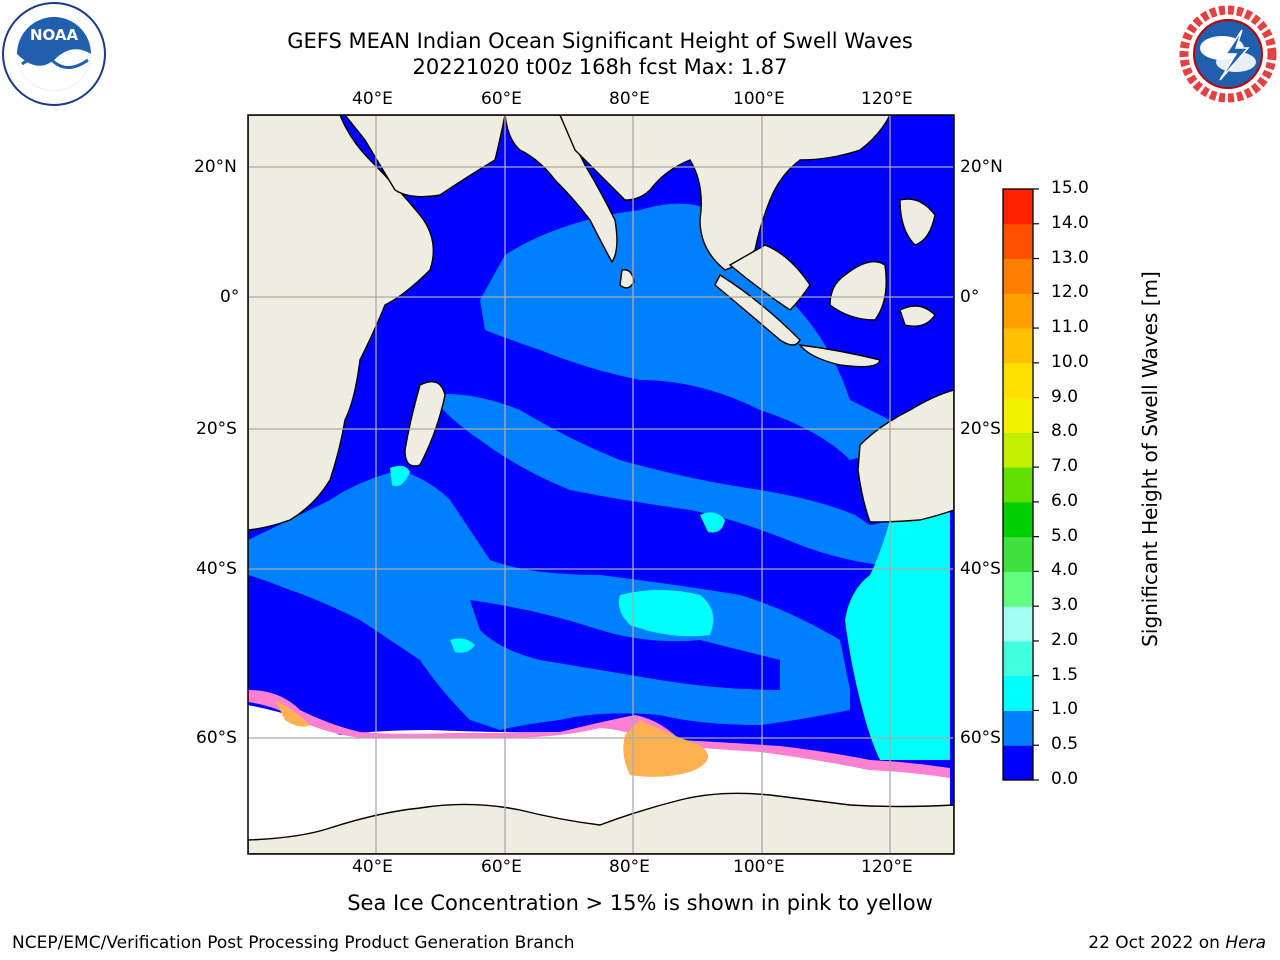 Image resolution: width=1280 pixels, height=960 pixels. I want to click on colorbar-tick-label: 10.0, so click(1070, 361).